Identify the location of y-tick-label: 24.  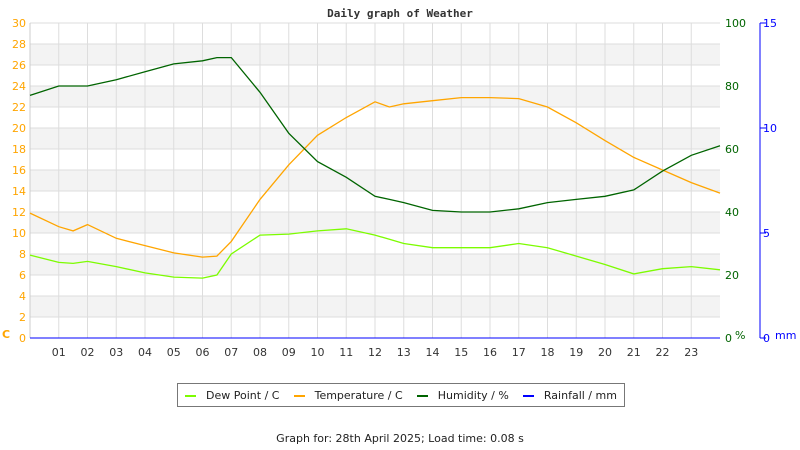
(19, 86).